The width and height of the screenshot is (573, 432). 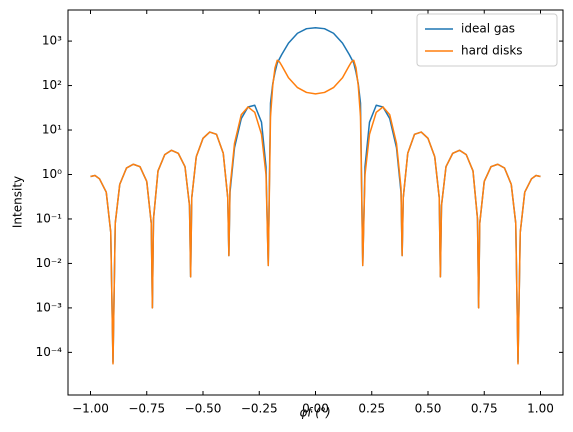 What do you see at coordinates (49, 307) in the screenshot?
I see `y-tick-label: 10⁻³` at bounding box center [49, 307].